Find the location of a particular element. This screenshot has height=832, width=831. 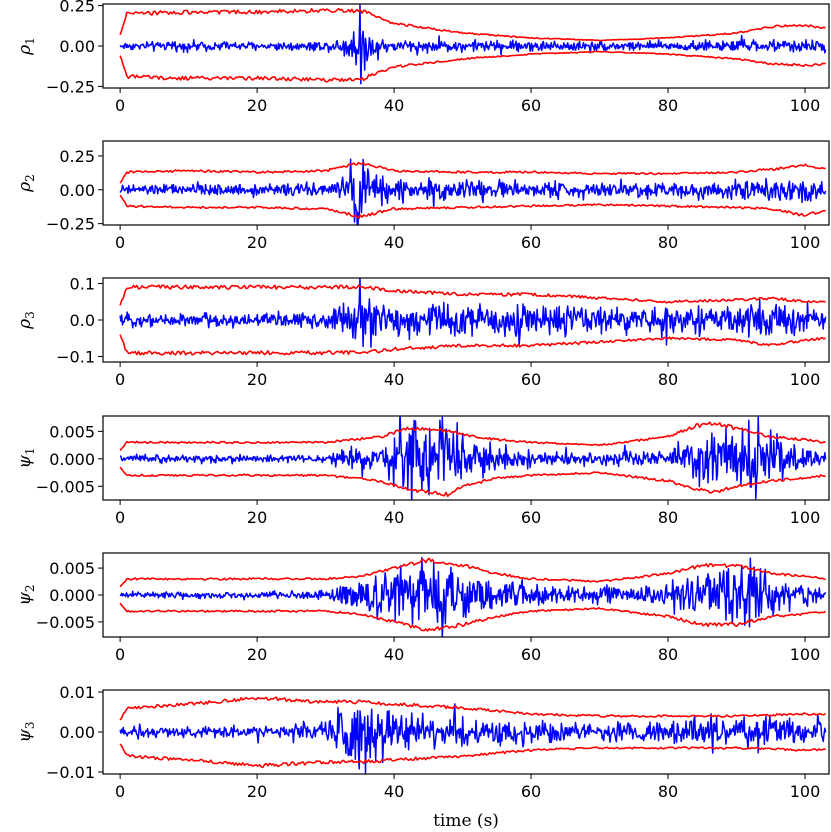

y-axis-label: ρ2 is located at coordinates (26, 183).